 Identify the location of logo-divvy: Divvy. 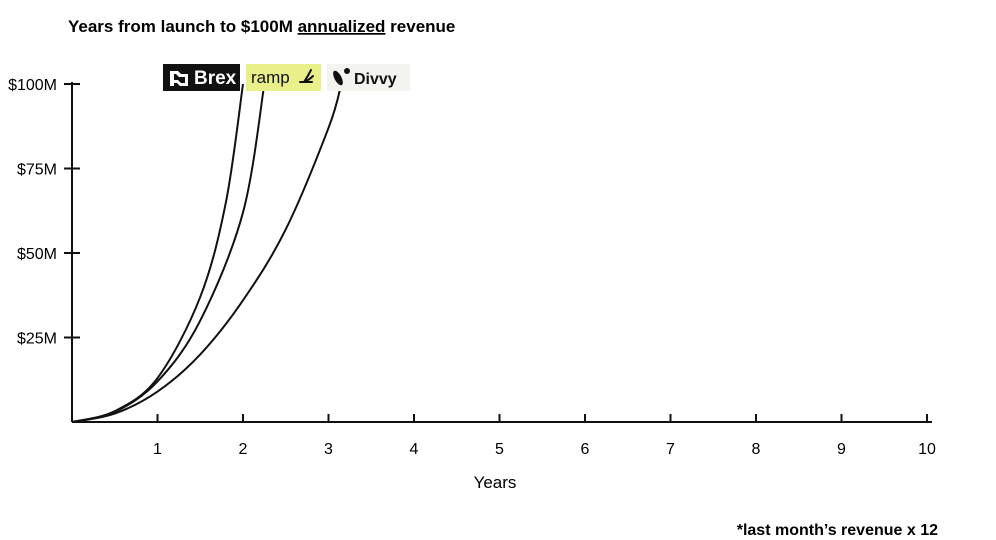
(368, 77).